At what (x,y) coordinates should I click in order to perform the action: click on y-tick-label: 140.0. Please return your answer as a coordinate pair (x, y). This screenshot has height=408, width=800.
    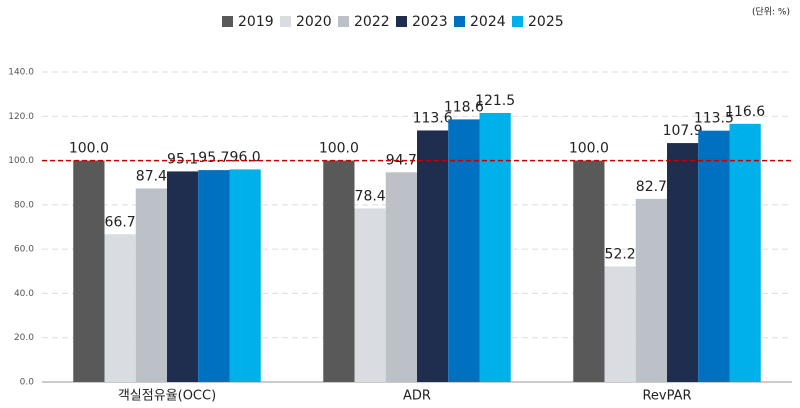
    Looking at the image, I should click on (21, 73).